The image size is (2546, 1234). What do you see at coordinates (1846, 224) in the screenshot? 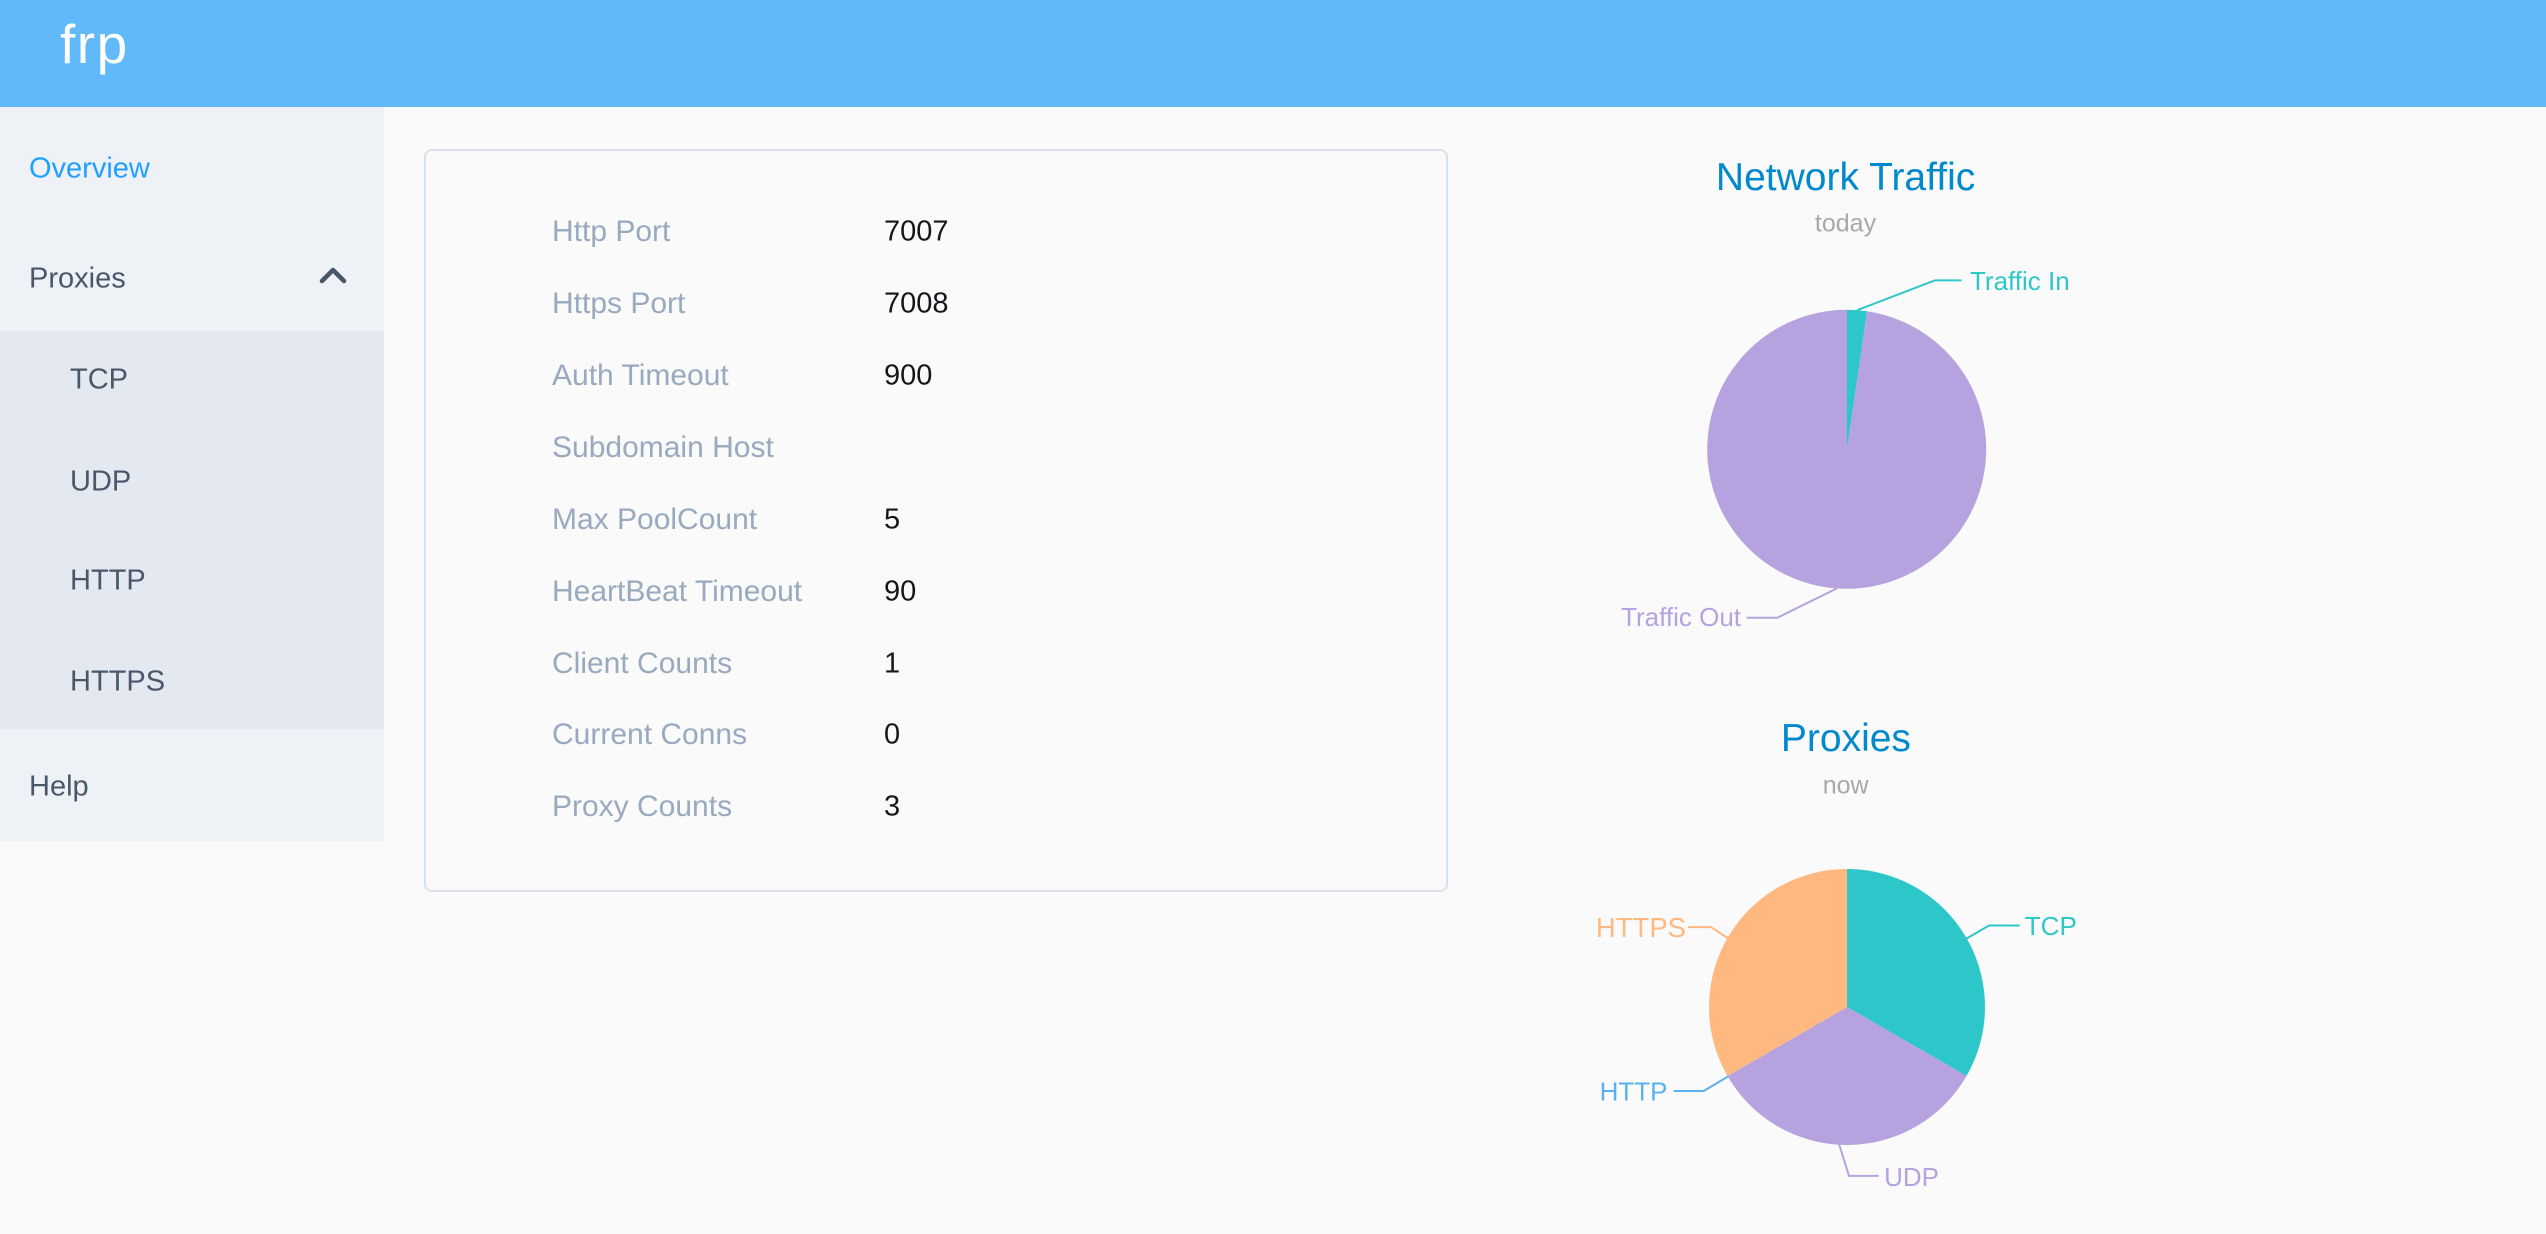
I see `svg-text: today` at bounding box center [1846, 224].